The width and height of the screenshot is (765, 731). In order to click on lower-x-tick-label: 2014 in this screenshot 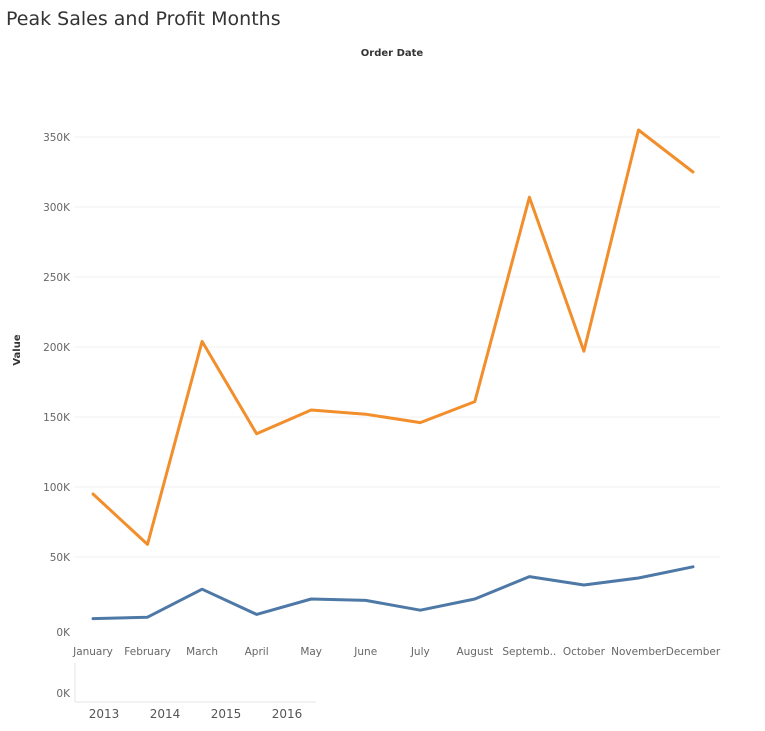, I will do `click(165, 714)`.